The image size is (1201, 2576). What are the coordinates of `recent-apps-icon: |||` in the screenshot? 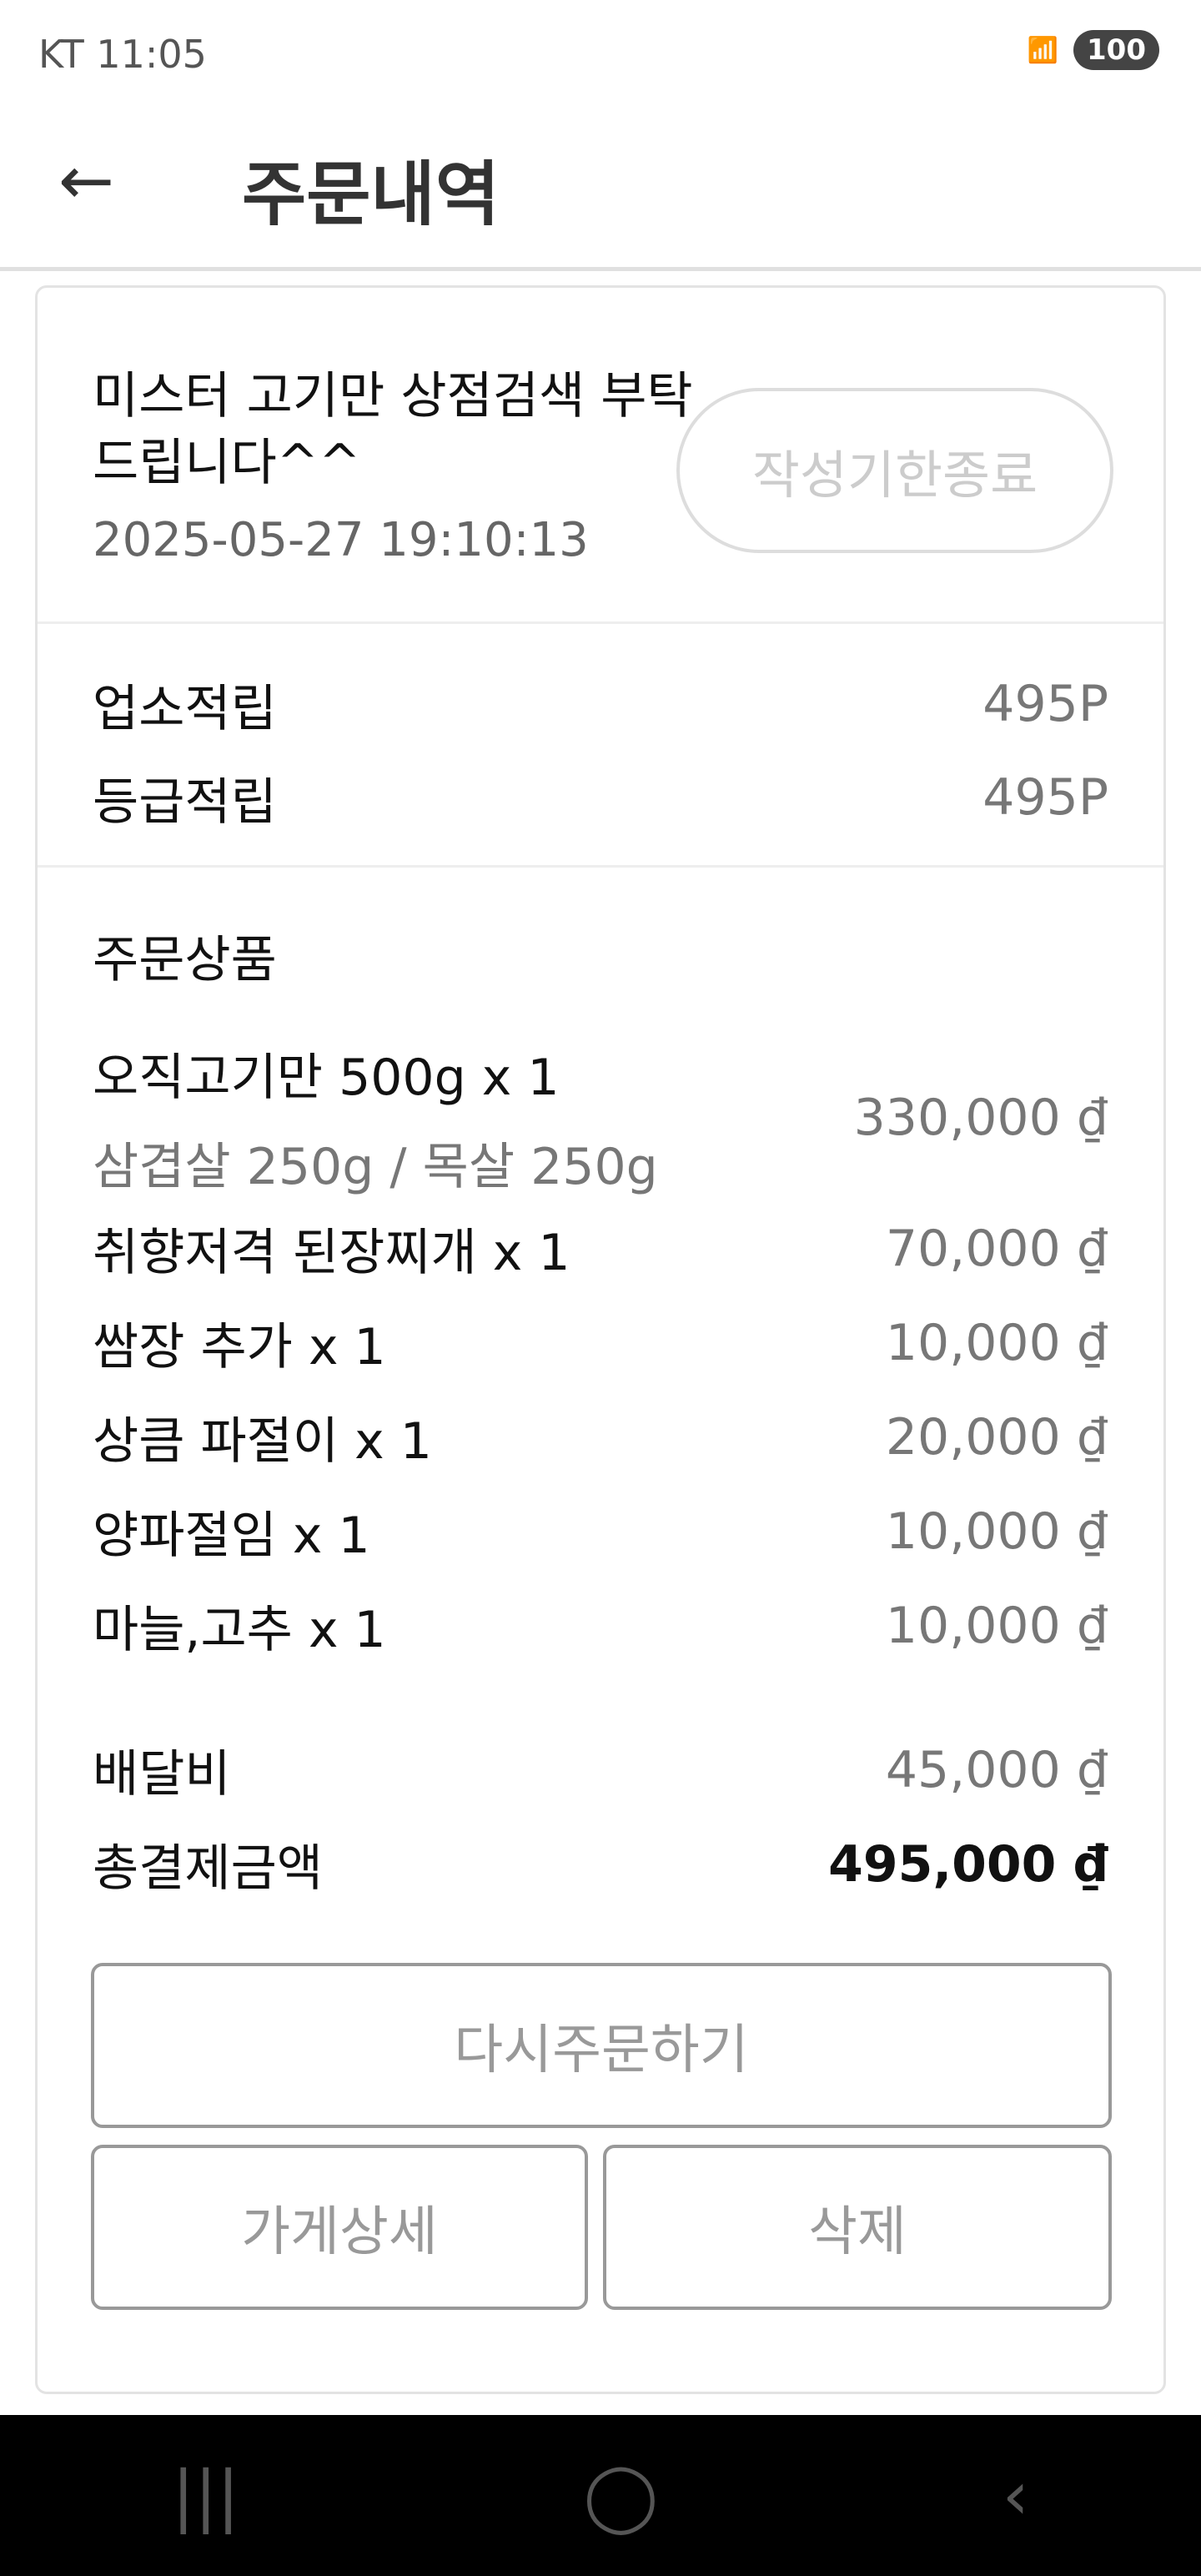 It's located at (206, 2495).